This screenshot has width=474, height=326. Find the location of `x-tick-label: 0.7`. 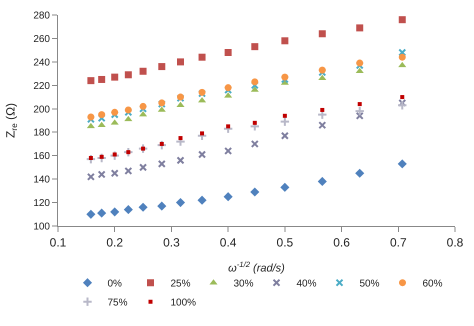

x-tick-label: 0.7 is located at coordinates (398, 242).